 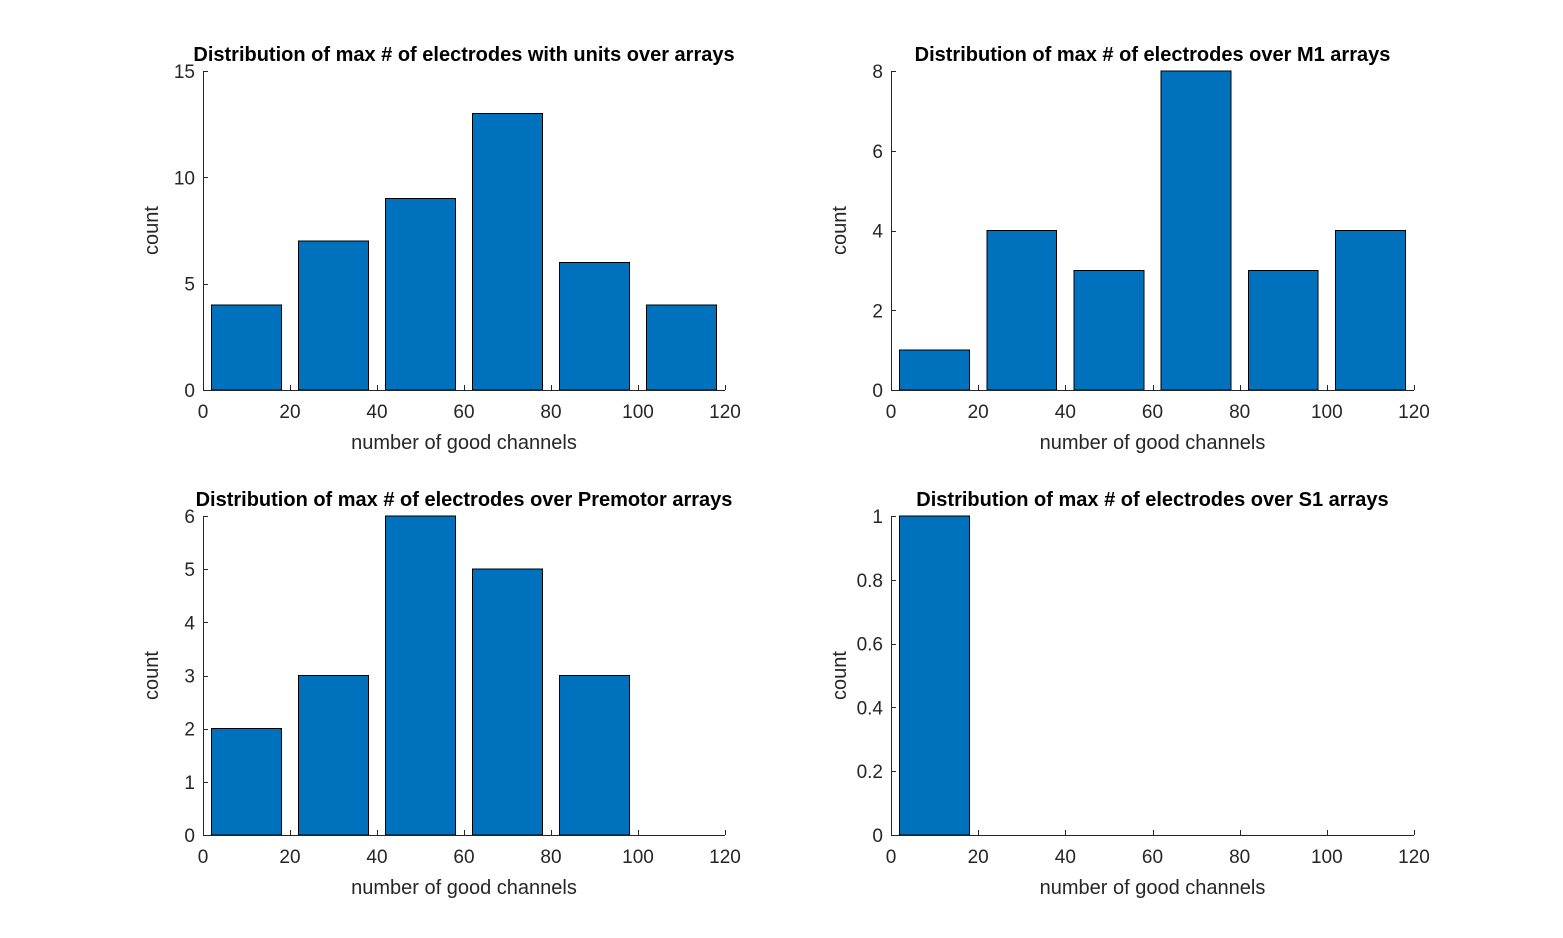 I want to click on y-tick-label: 0.8, so click(x=870, y=581).